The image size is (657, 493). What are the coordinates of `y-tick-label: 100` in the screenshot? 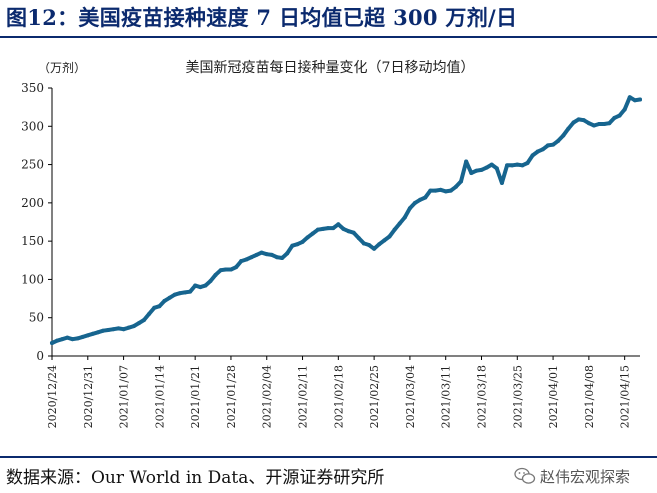 It's located at (32, 279).